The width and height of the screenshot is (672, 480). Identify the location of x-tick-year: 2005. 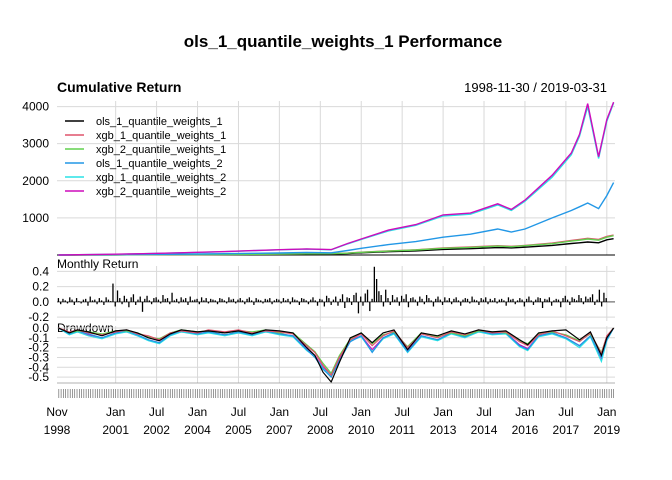
(238, 430).